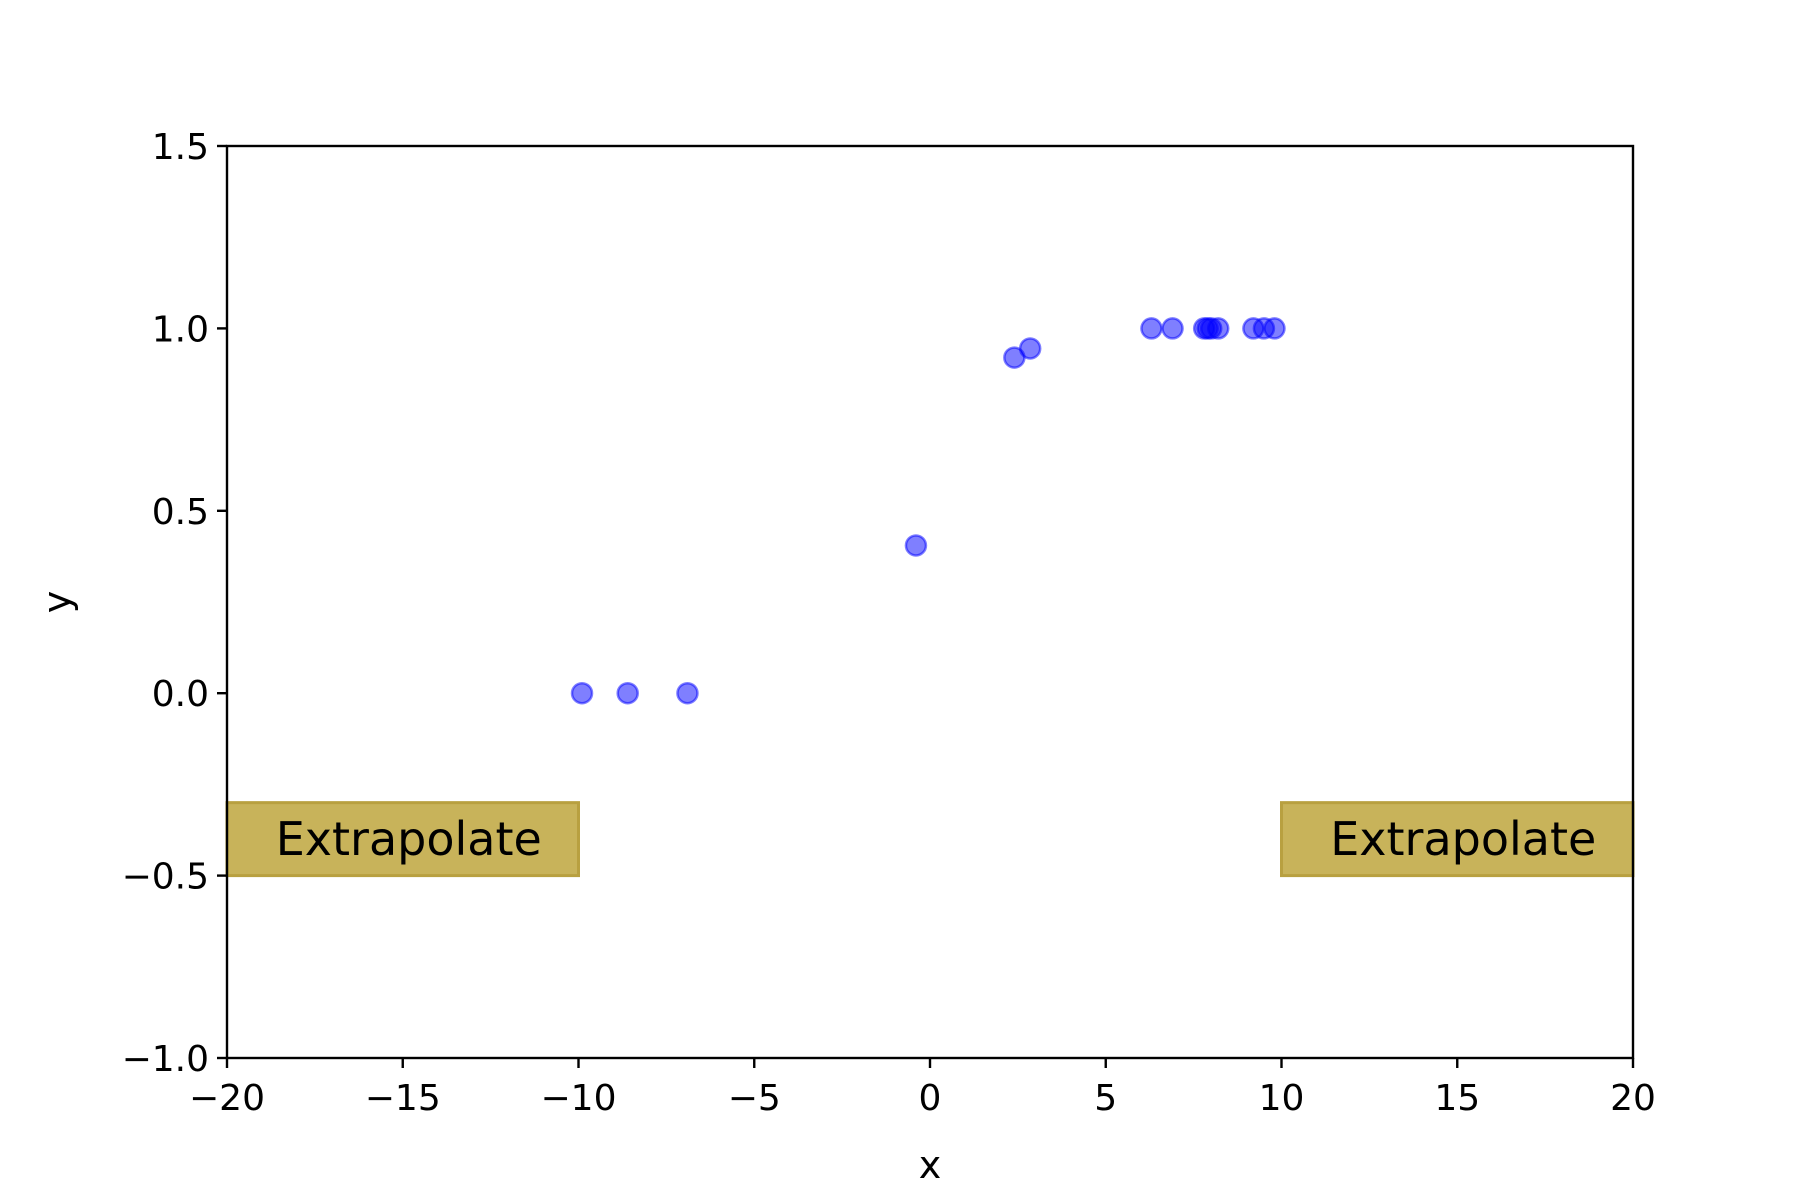  Describe the element at coordinates (1457, 1098) in the screenshot. I see `x-tick-label: 15` at that location.